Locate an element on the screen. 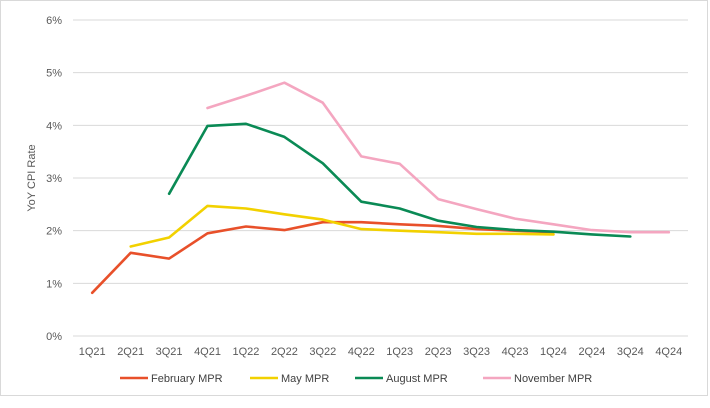 This screenshot has width=710, height=408. series-line-may-mpr is located at coordinates (342, 226).